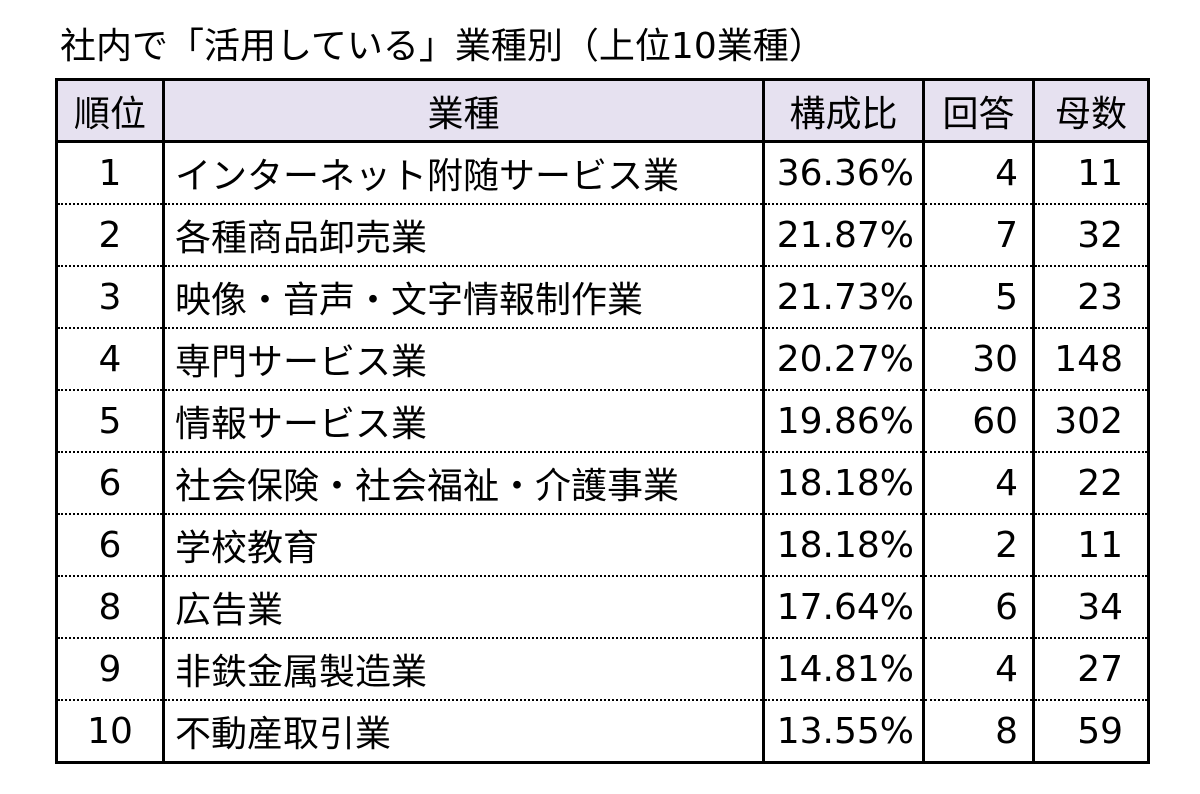 The image size is (1200, 794). Describe the element at coordinates (463, 731) in the screenshot. I see `cell-industry: 不動産取引業` at that location.